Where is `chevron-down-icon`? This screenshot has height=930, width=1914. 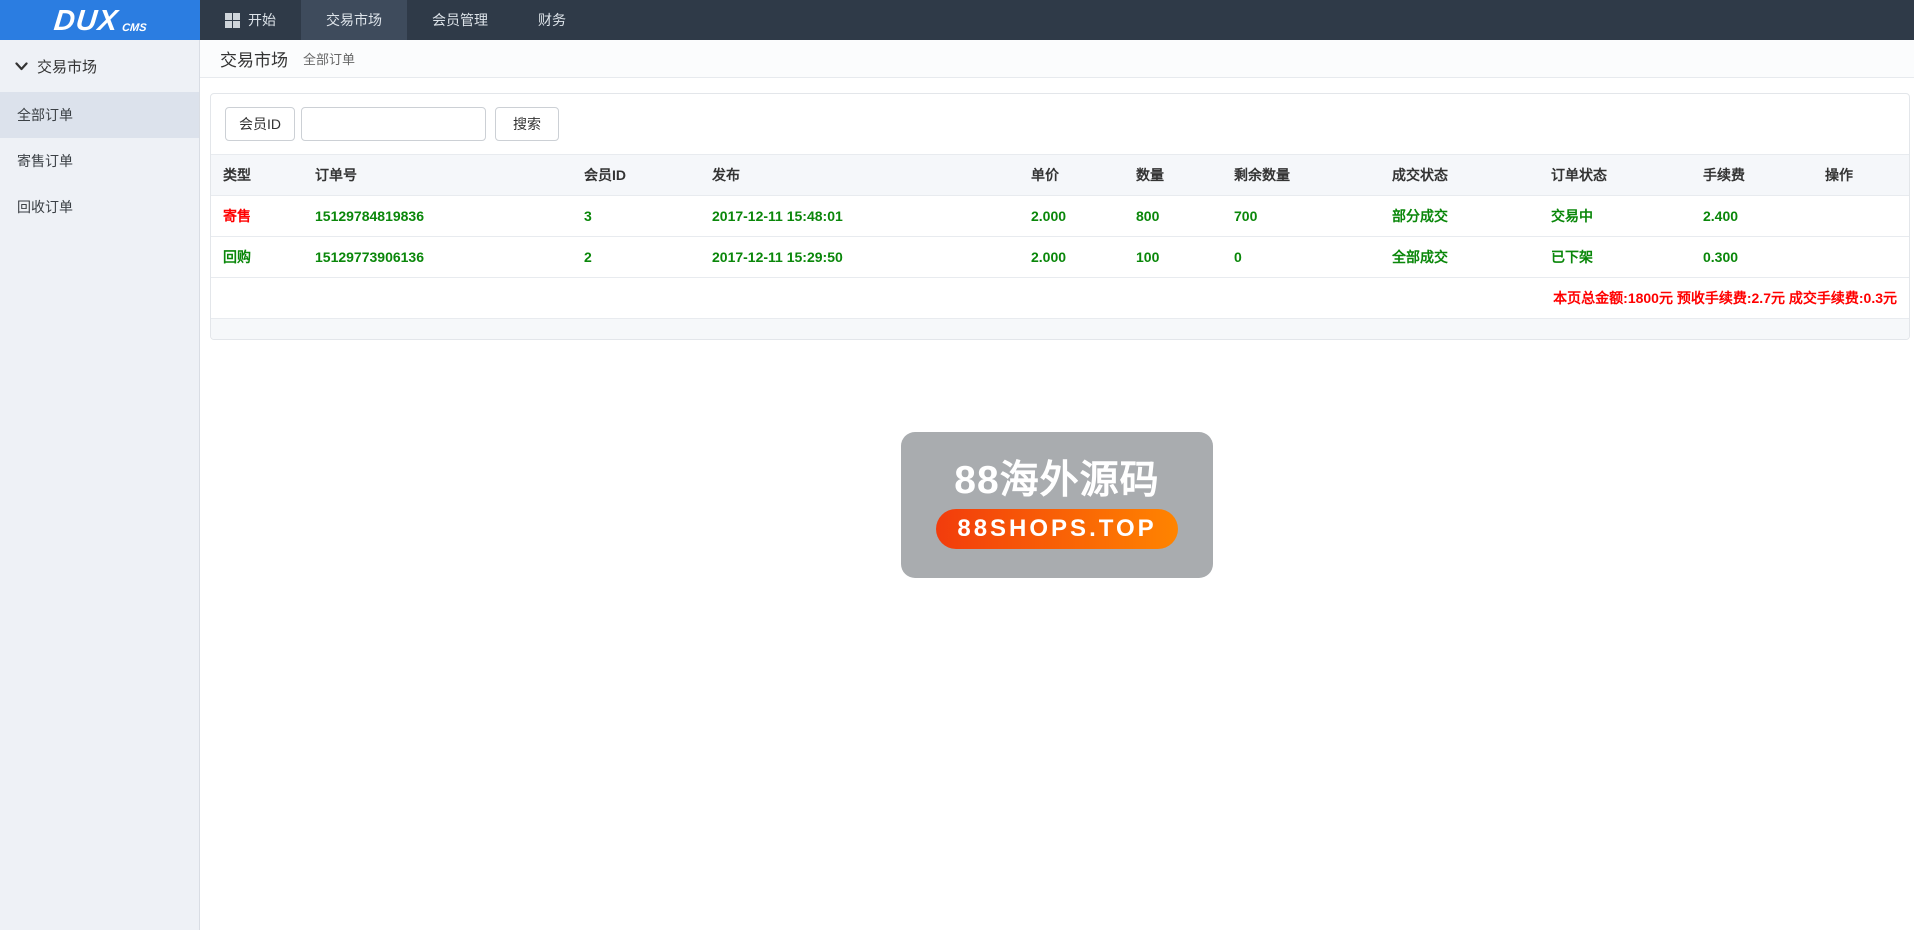 chevron-down-icon is located at coordinates (21, 66).